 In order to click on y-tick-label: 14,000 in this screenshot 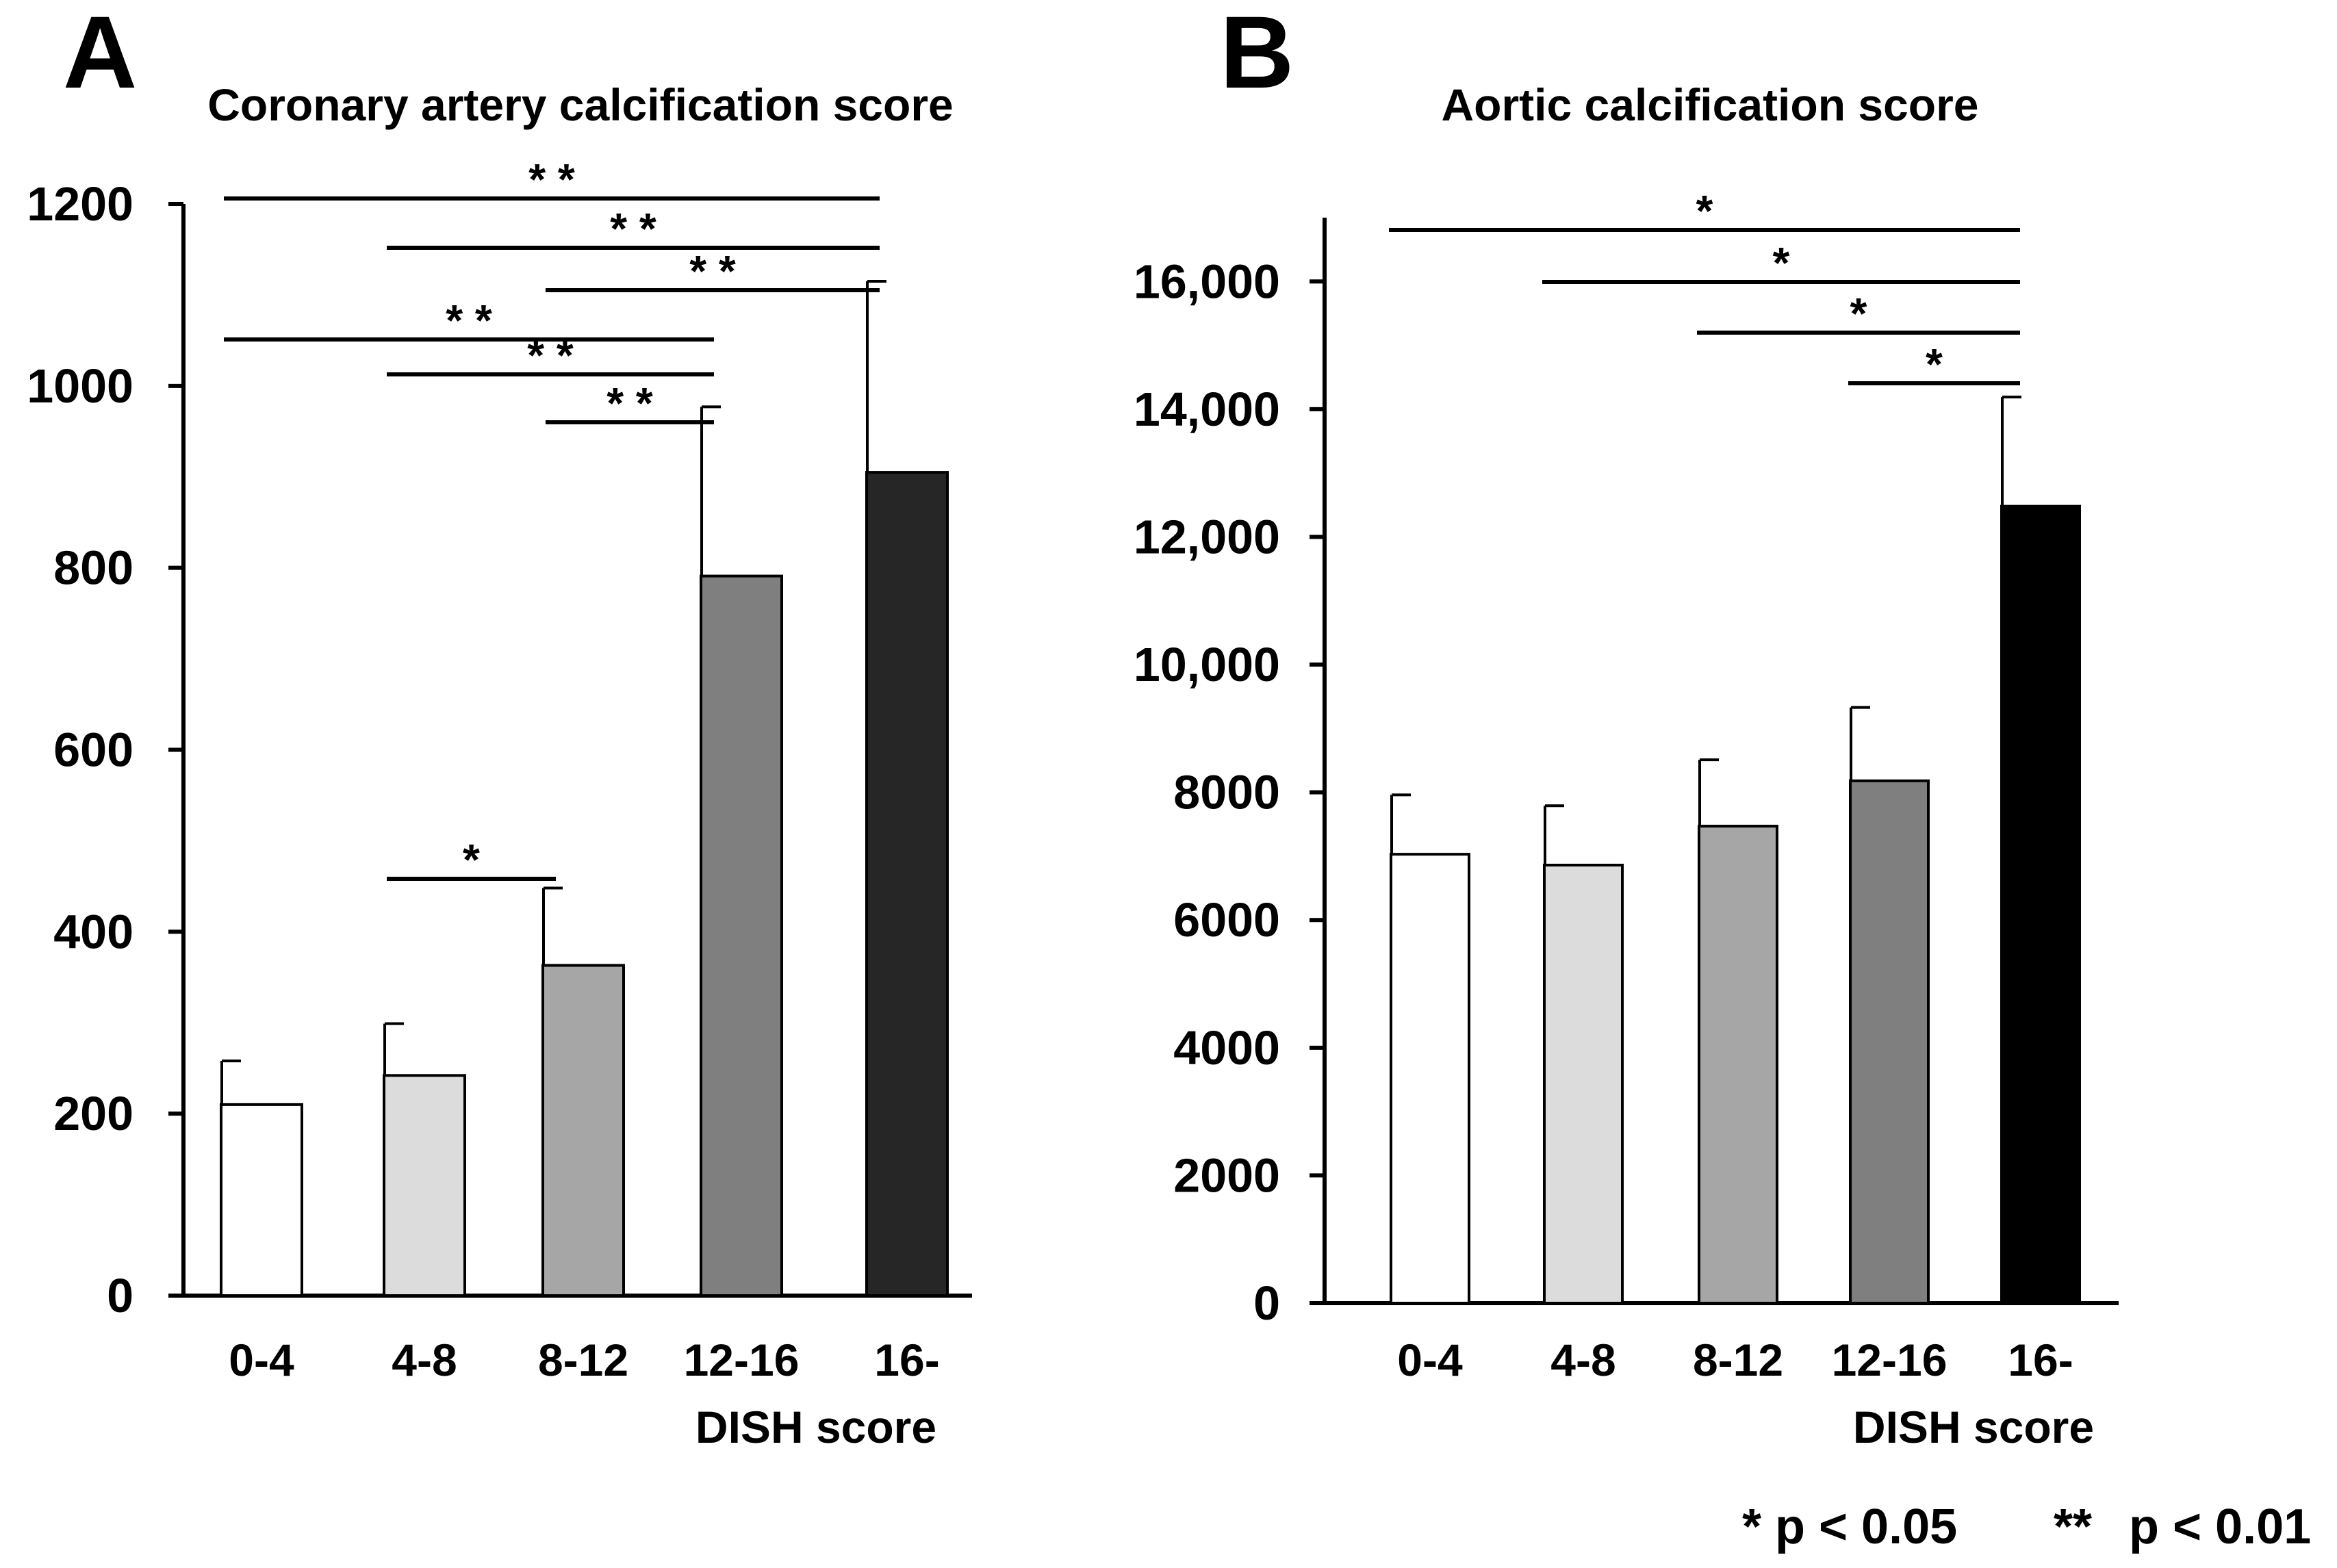, I will do `click(1207, 409)`.